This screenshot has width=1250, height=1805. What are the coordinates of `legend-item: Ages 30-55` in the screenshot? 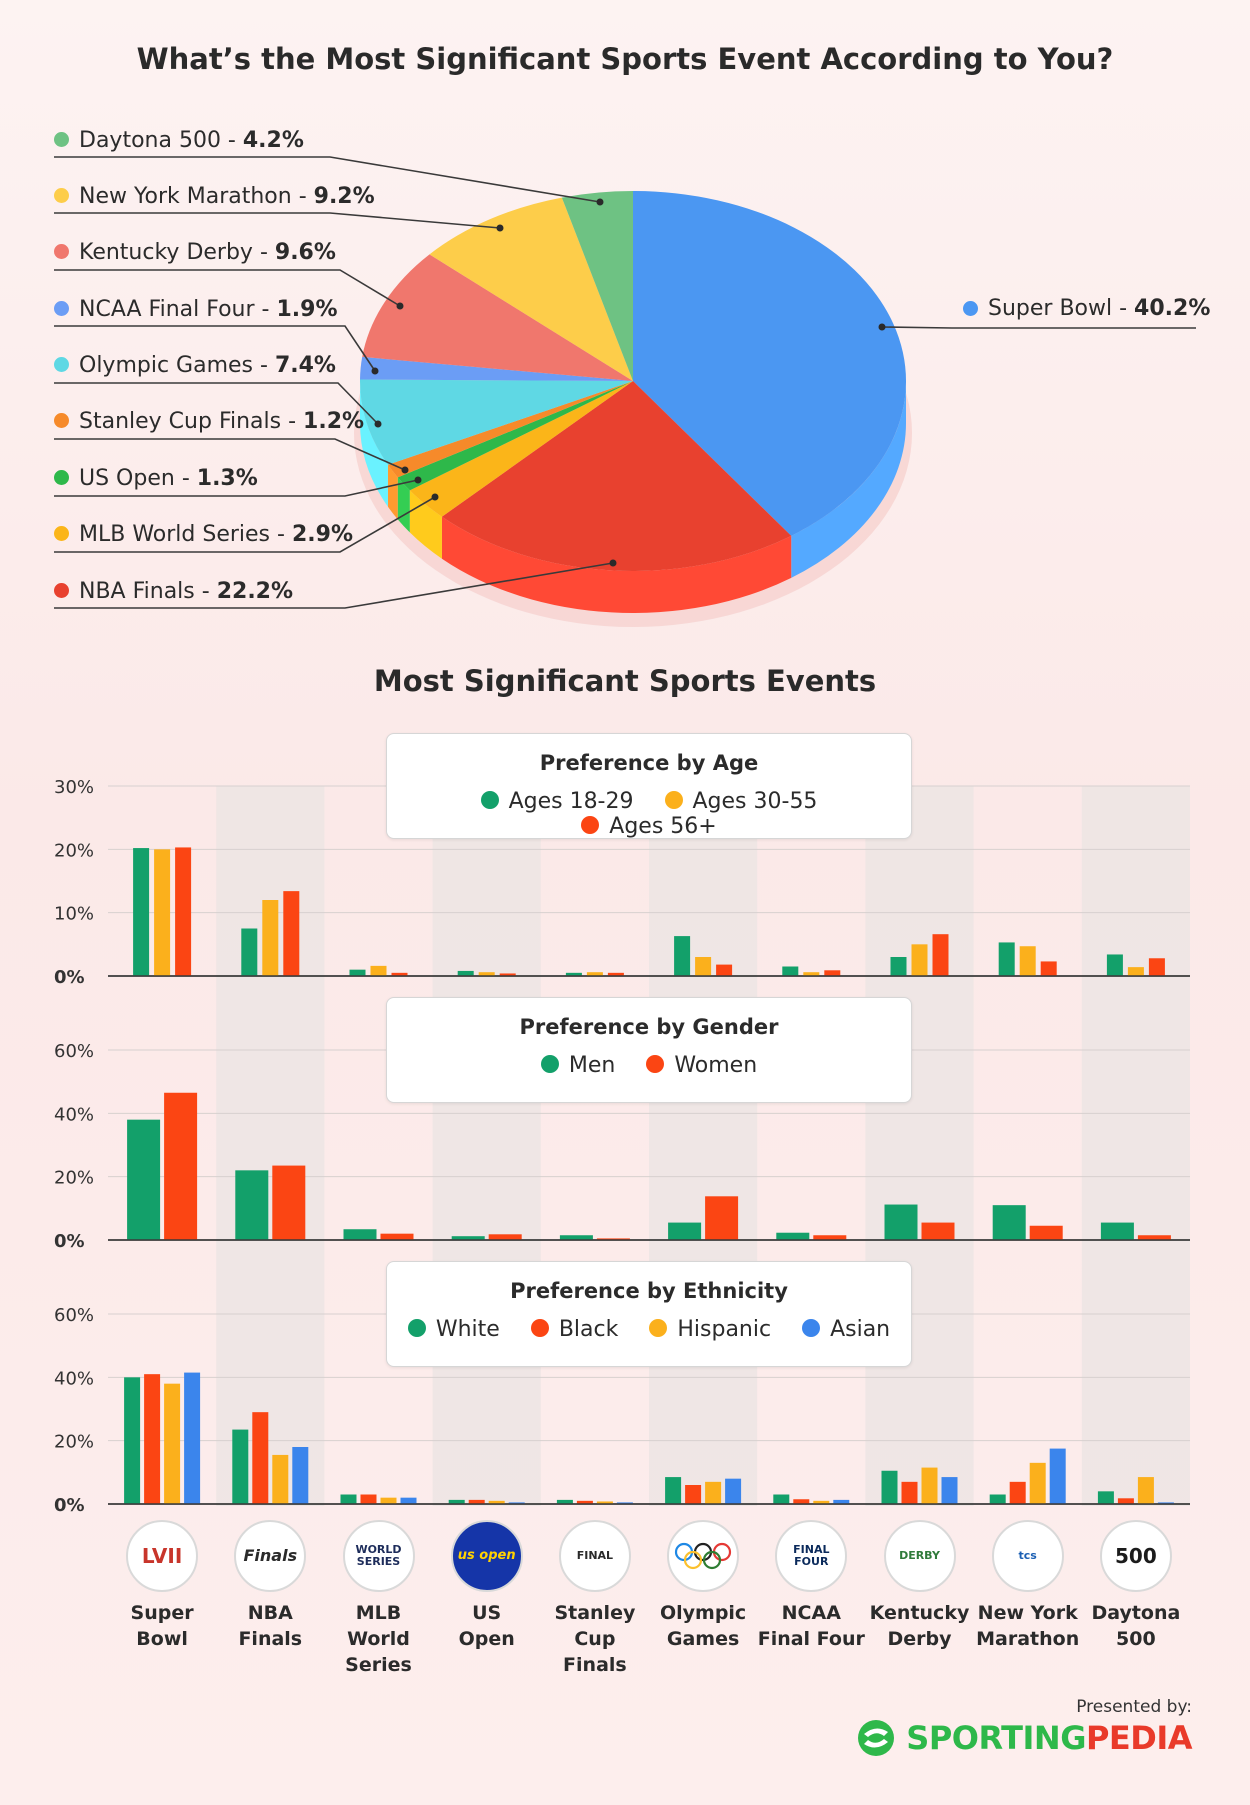 It's located at (740, 801).